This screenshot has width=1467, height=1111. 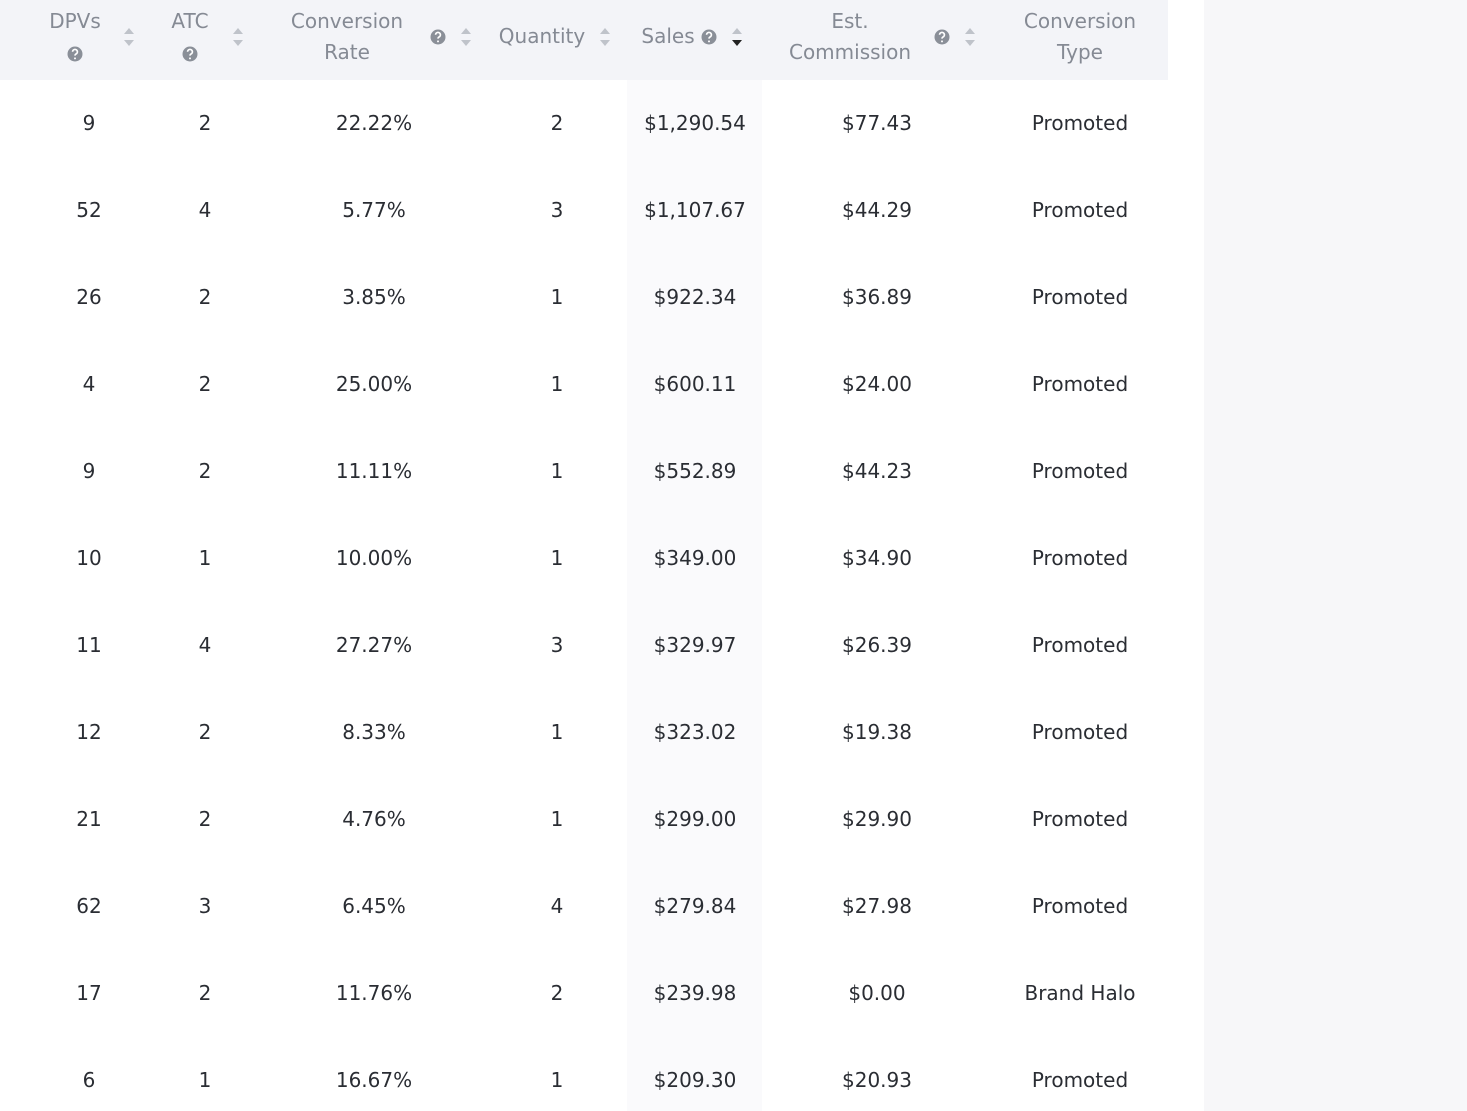 What do you see at coordinates (850, 36) in the screenshot?
I see `column-header: Est. Commission` at bounding box center [850, 36].